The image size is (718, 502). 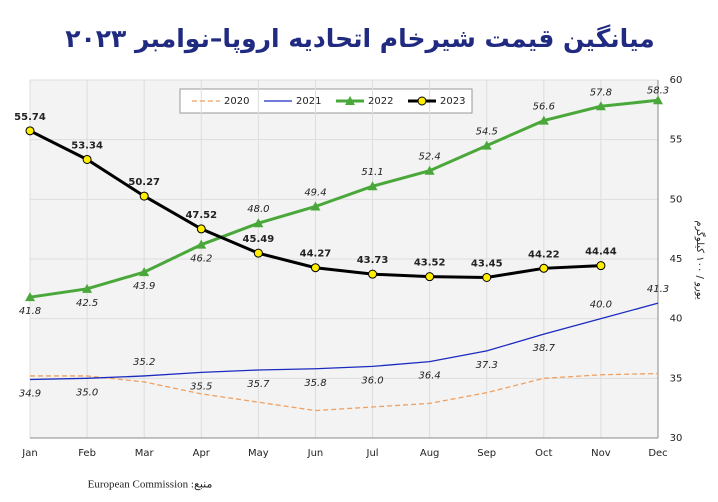 What do you see at coordinates (658, 289) in the screenshot?
I see `data-label: 41.3` at bounding box center [658, 289].